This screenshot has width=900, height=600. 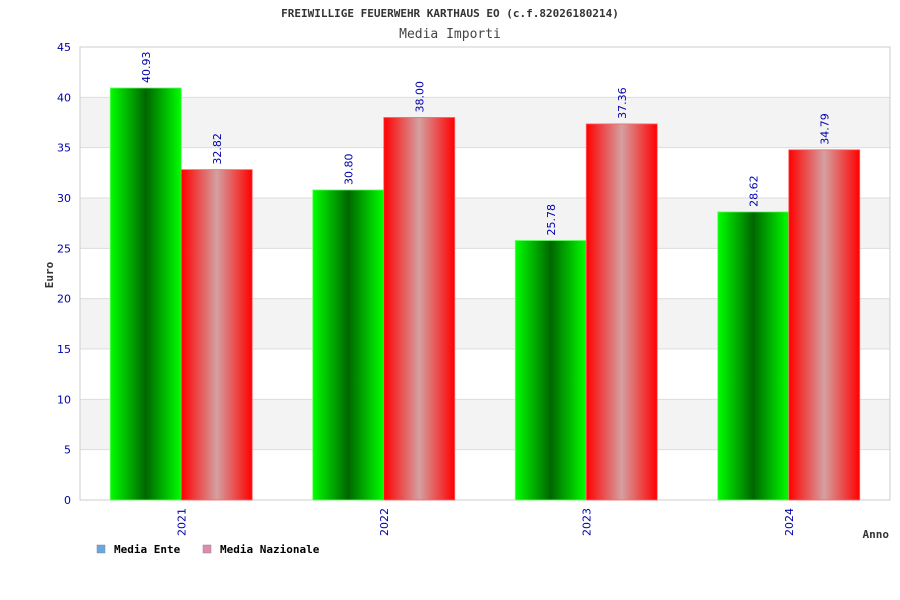 I want to click on y-tick-label: 35, so click(x=64, y=148).